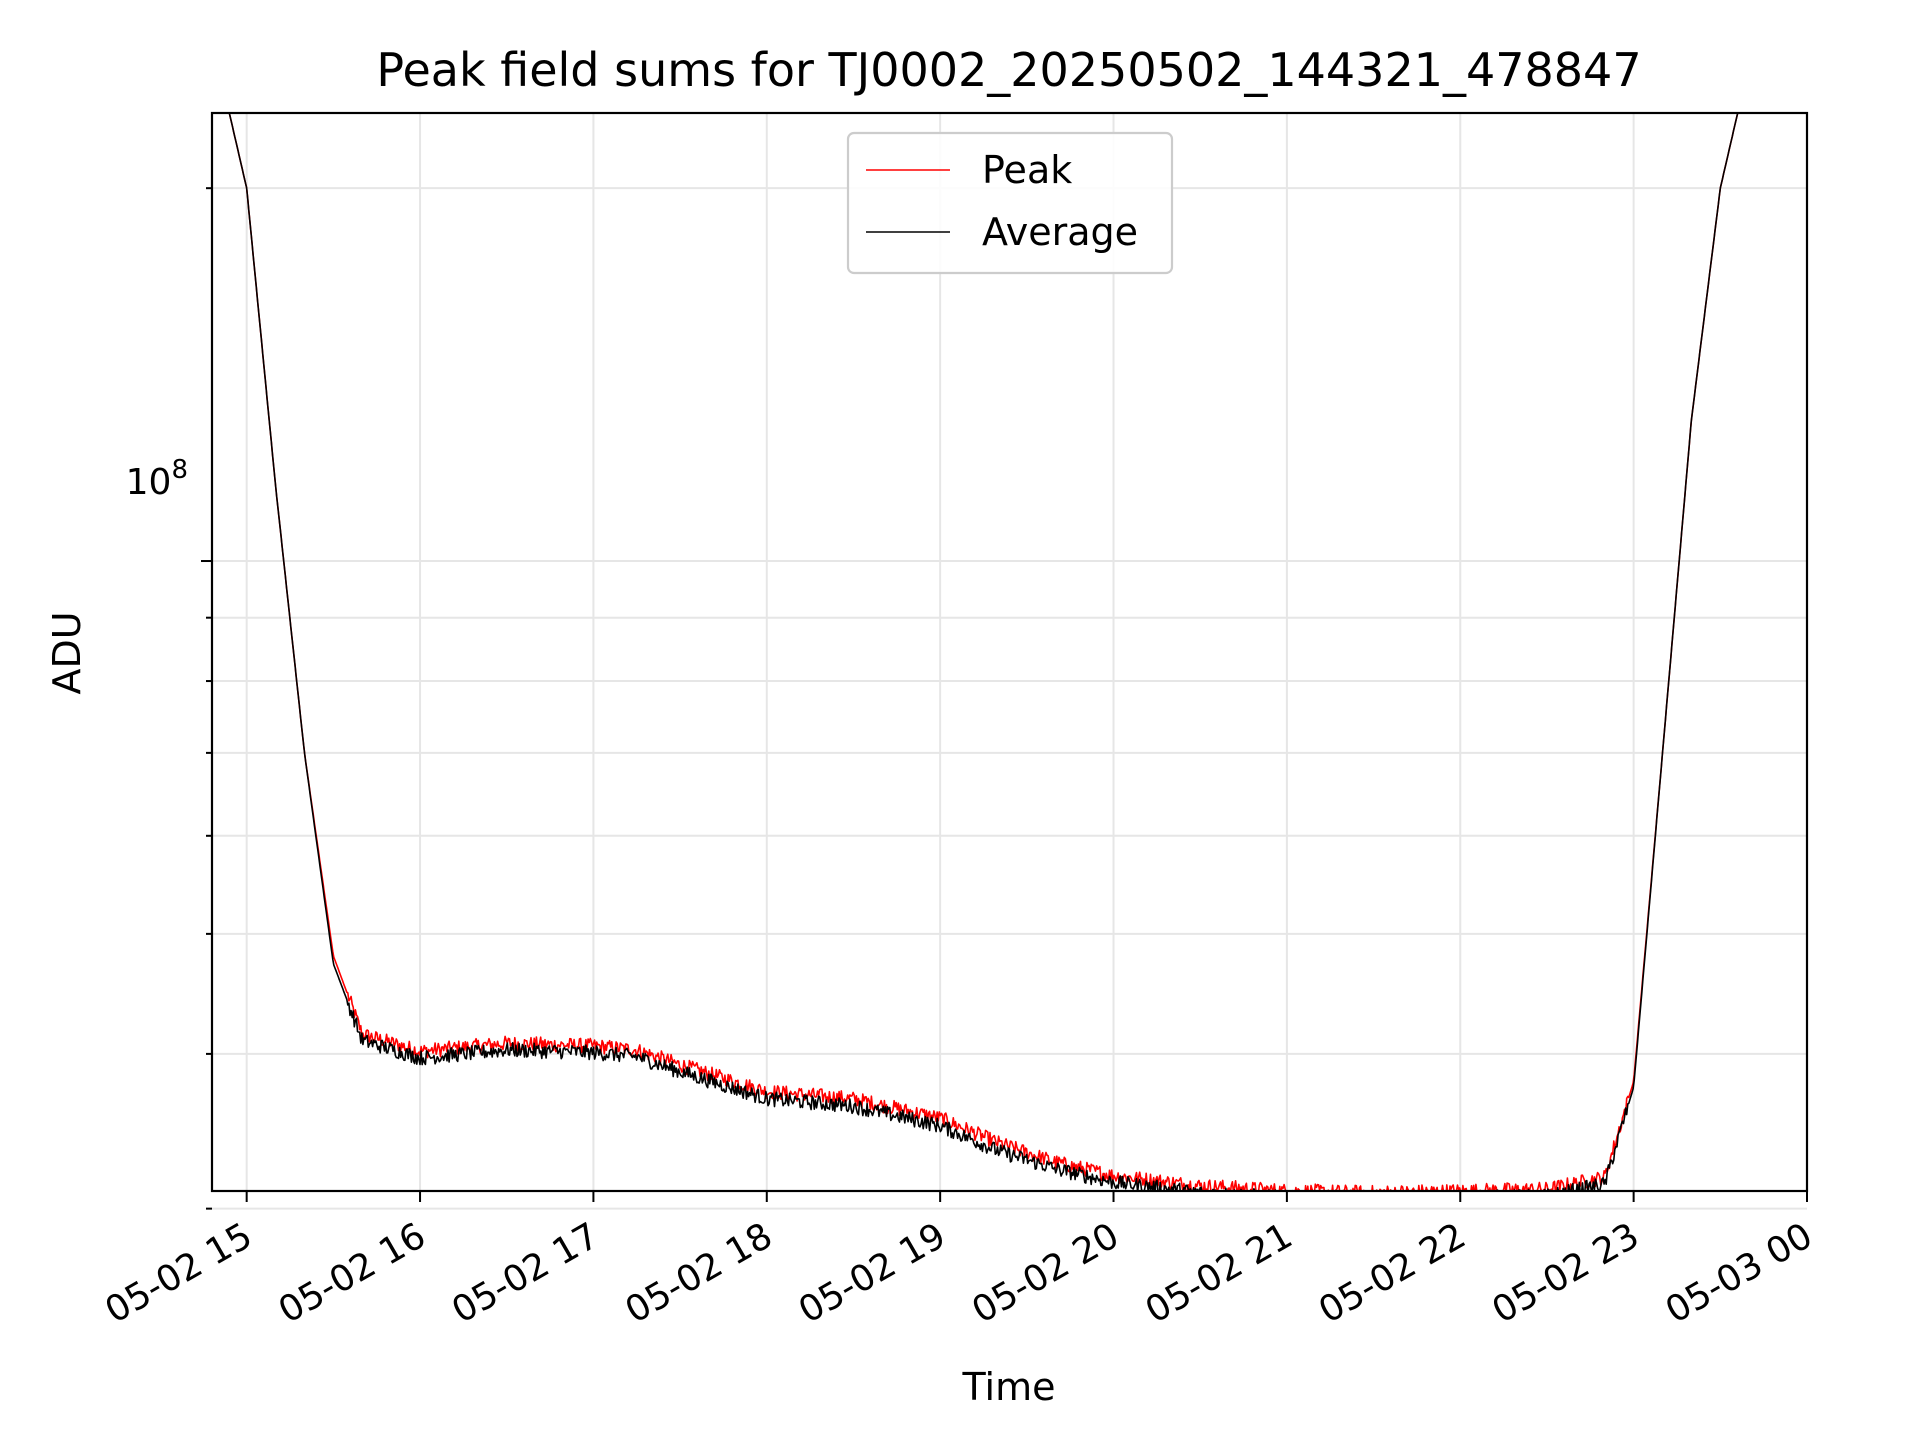 The image size is (1920, 1440). What do you see at coordinates (67, 652) in the screenshot?
I see `y-axis-label: ADU` at bounding box center [67, 652].